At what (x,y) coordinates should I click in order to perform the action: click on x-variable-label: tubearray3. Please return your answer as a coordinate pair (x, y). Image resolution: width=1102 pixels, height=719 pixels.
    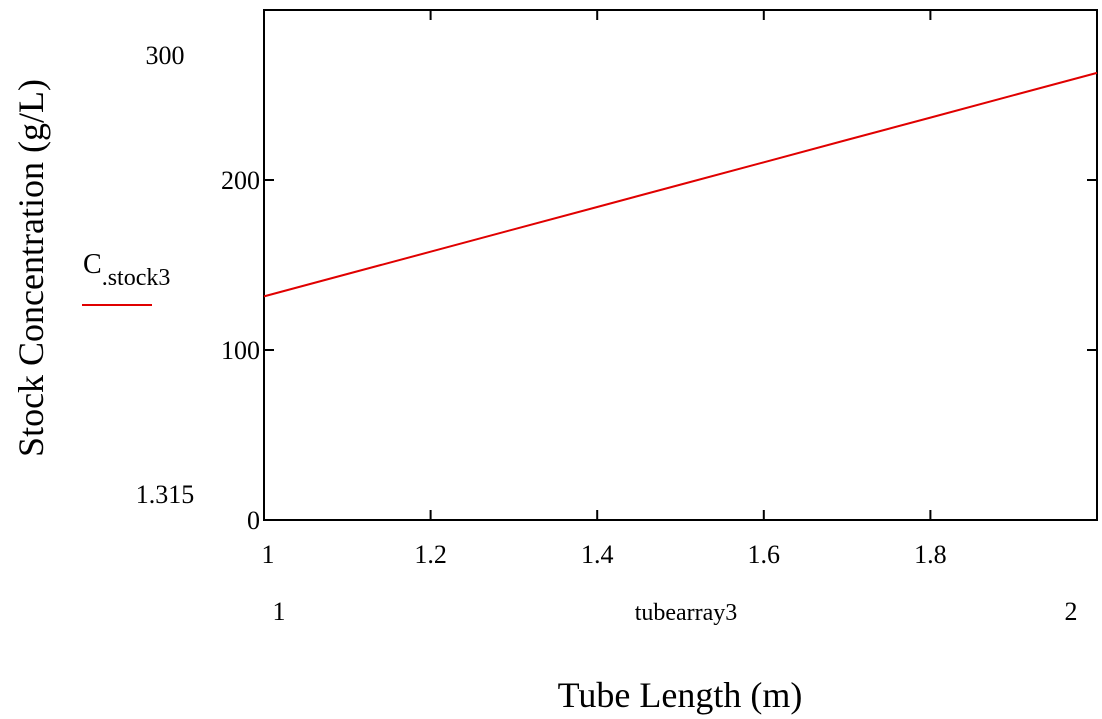
    Looking at the image, I should click on (686, 613).